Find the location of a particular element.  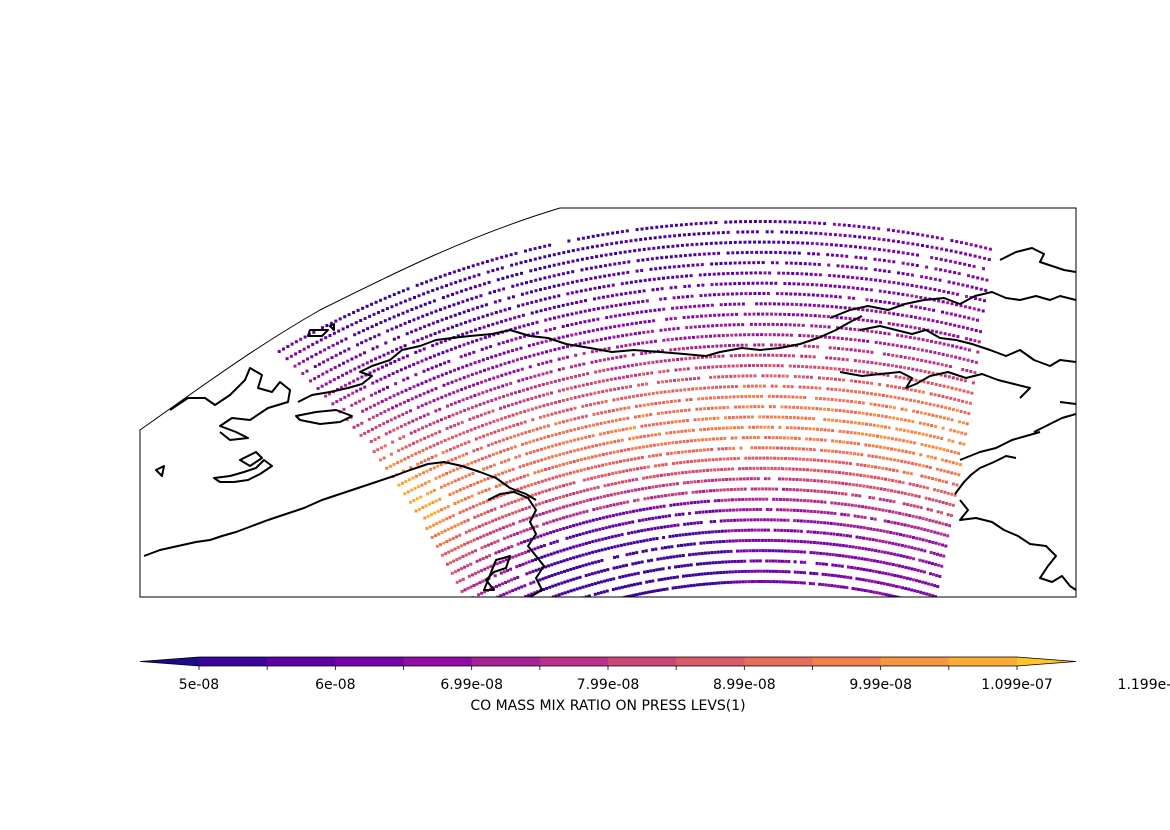

coastline-alaska-islands is located at coordinates (967, 346).